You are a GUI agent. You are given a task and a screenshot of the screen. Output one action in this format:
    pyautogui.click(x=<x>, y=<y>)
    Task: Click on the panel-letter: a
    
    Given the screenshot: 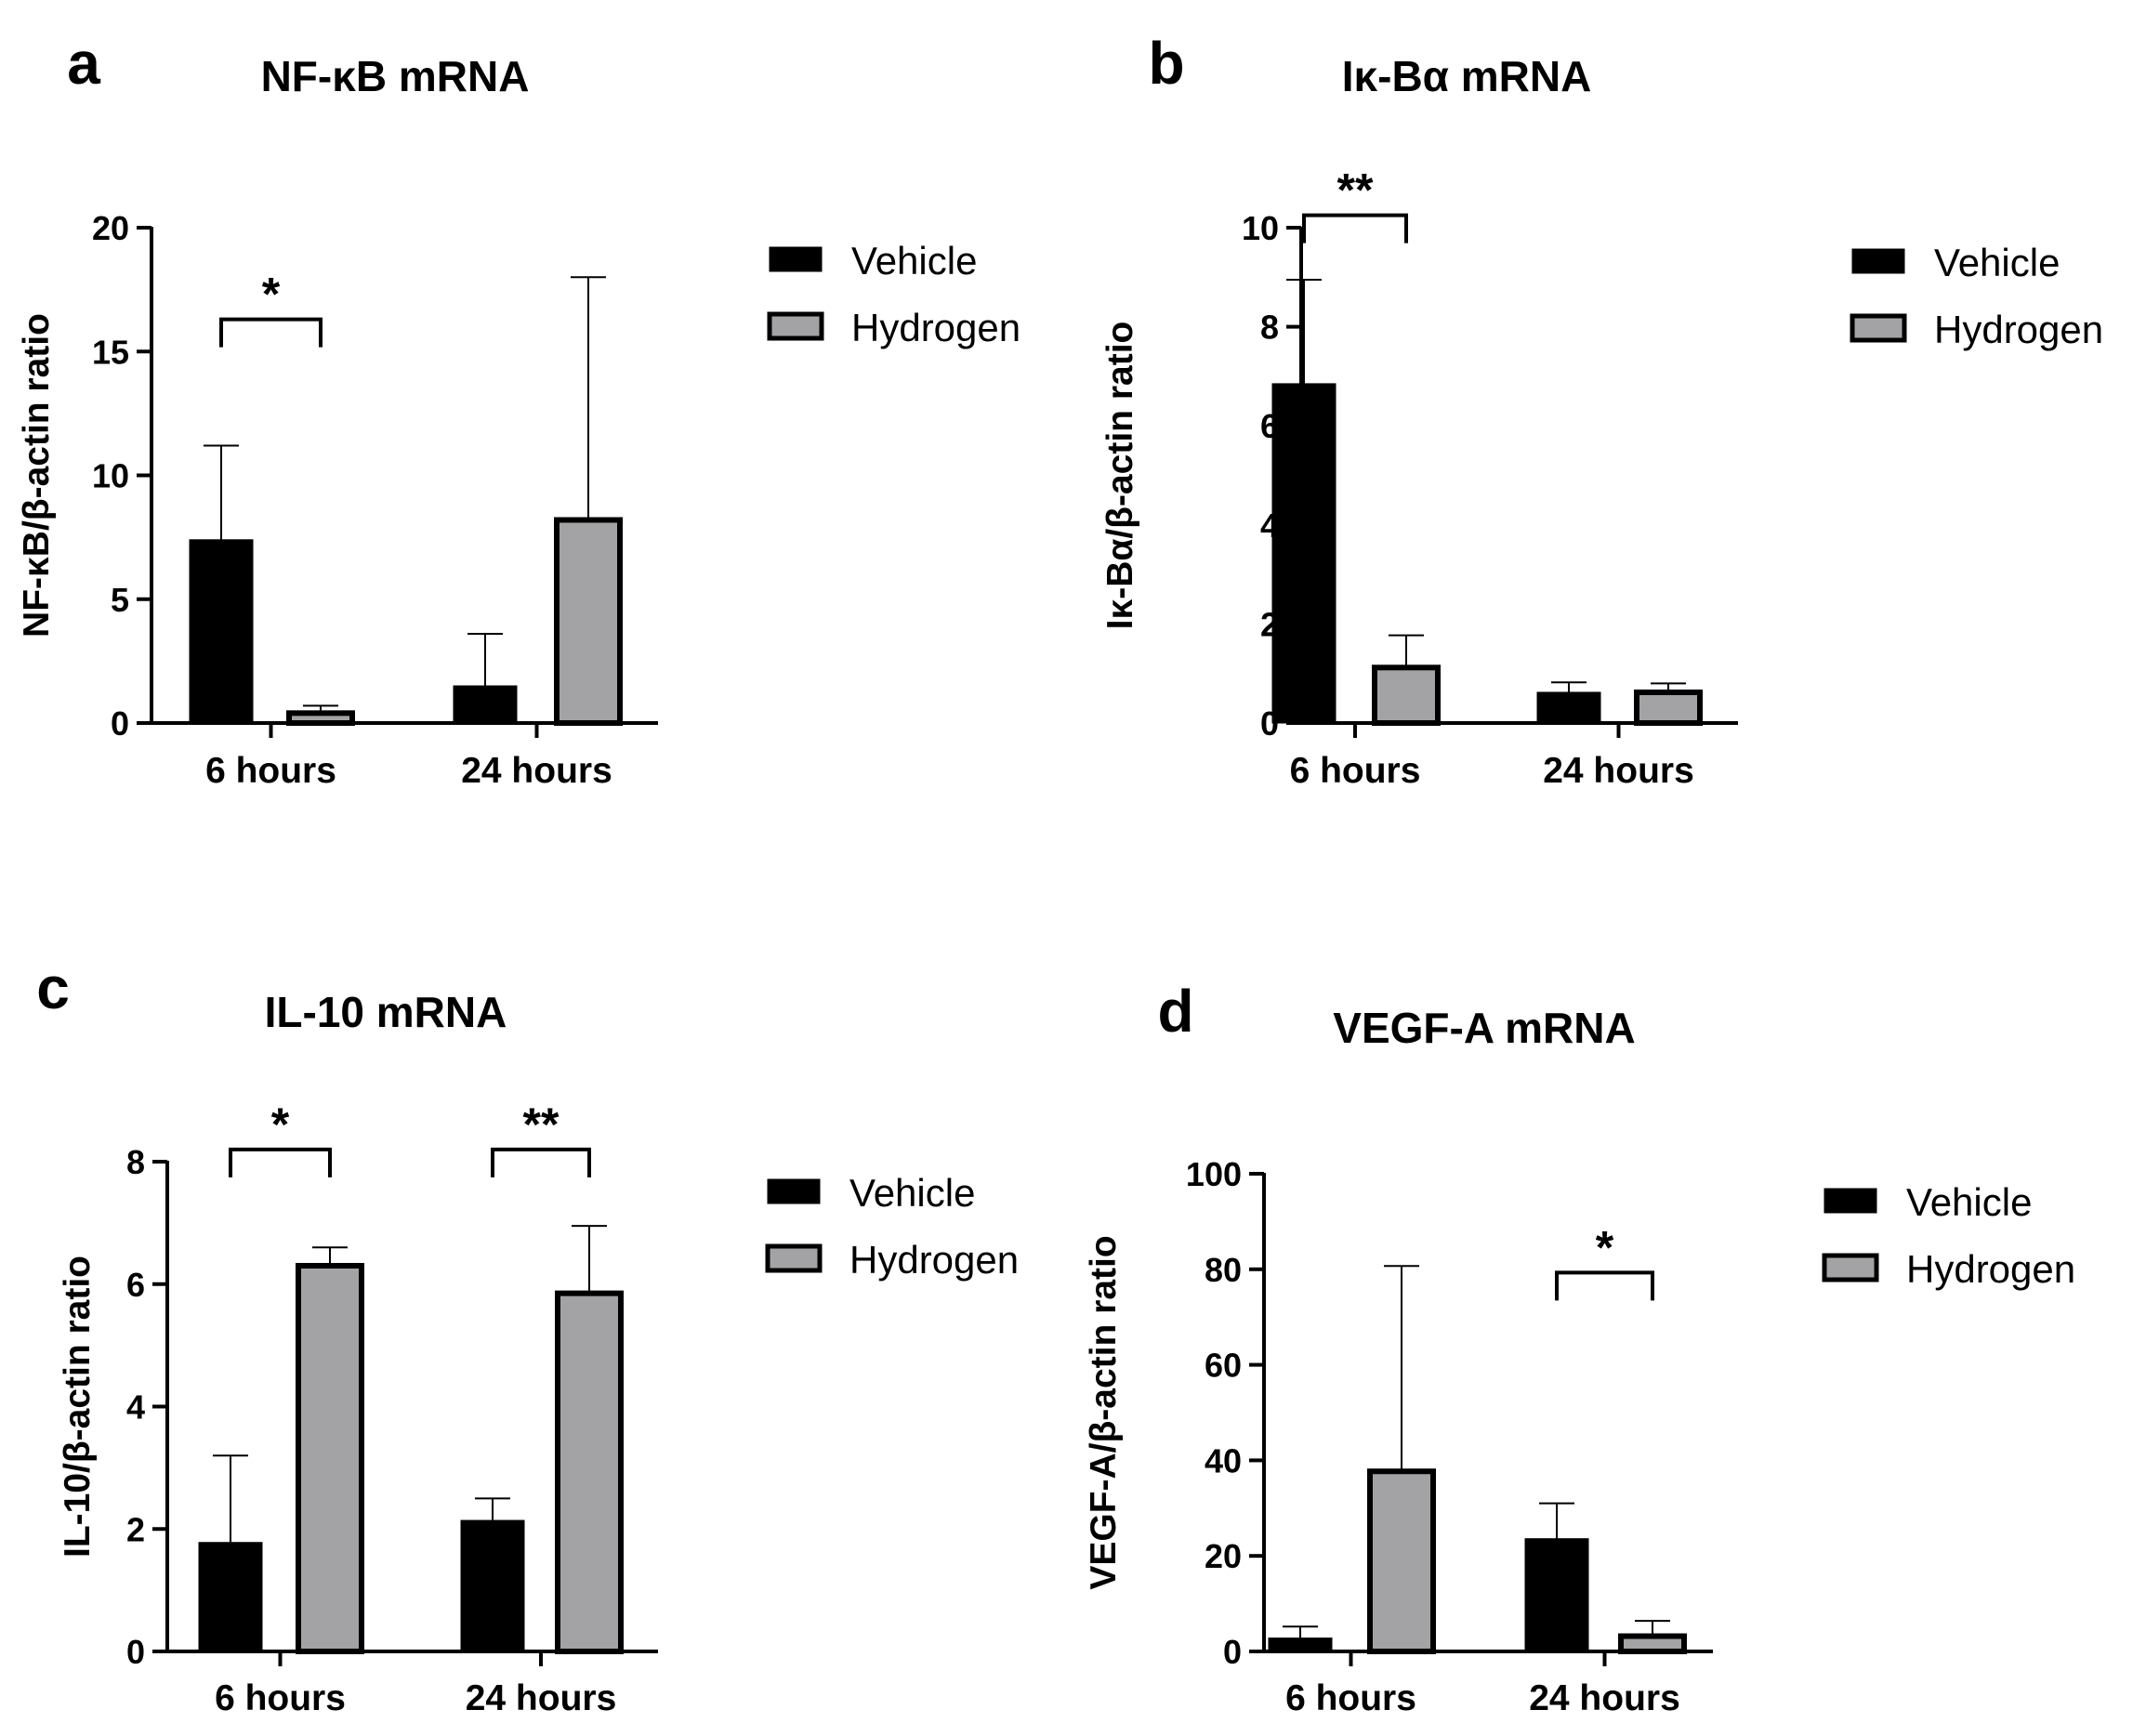 What is the action you would take?
    pyautogui.click(x=83, y=63)
    